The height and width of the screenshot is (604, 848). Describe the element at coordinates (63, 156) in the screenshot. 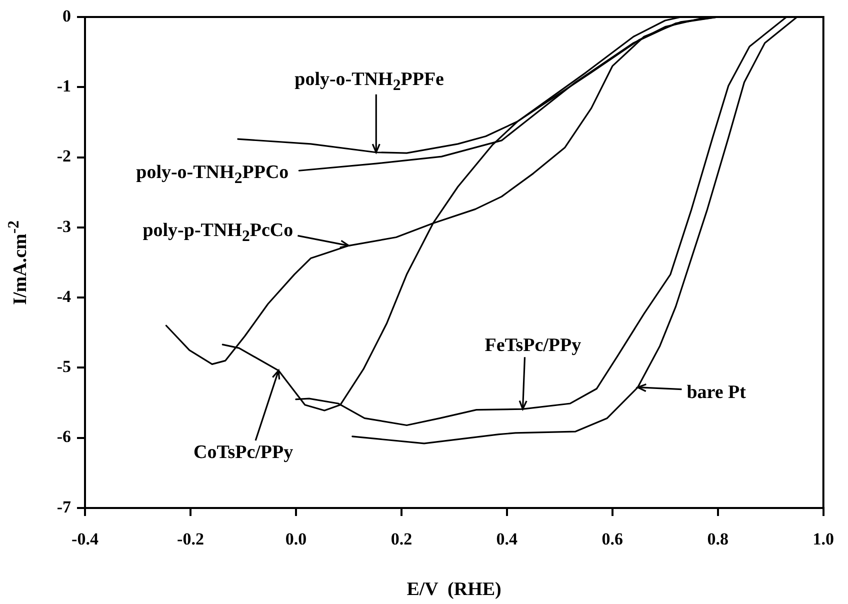

I see `y-tick-label: -2` at that location.